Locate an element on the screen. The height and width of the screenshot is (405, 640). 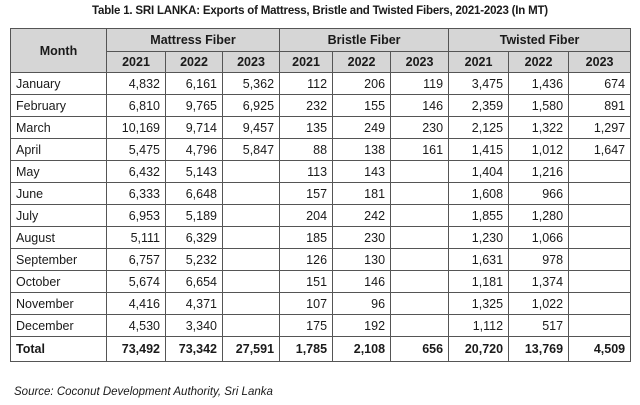
table-row: October 5,674 6,654 151 146 1,181 1,374 is located at coordinates (321, 281).